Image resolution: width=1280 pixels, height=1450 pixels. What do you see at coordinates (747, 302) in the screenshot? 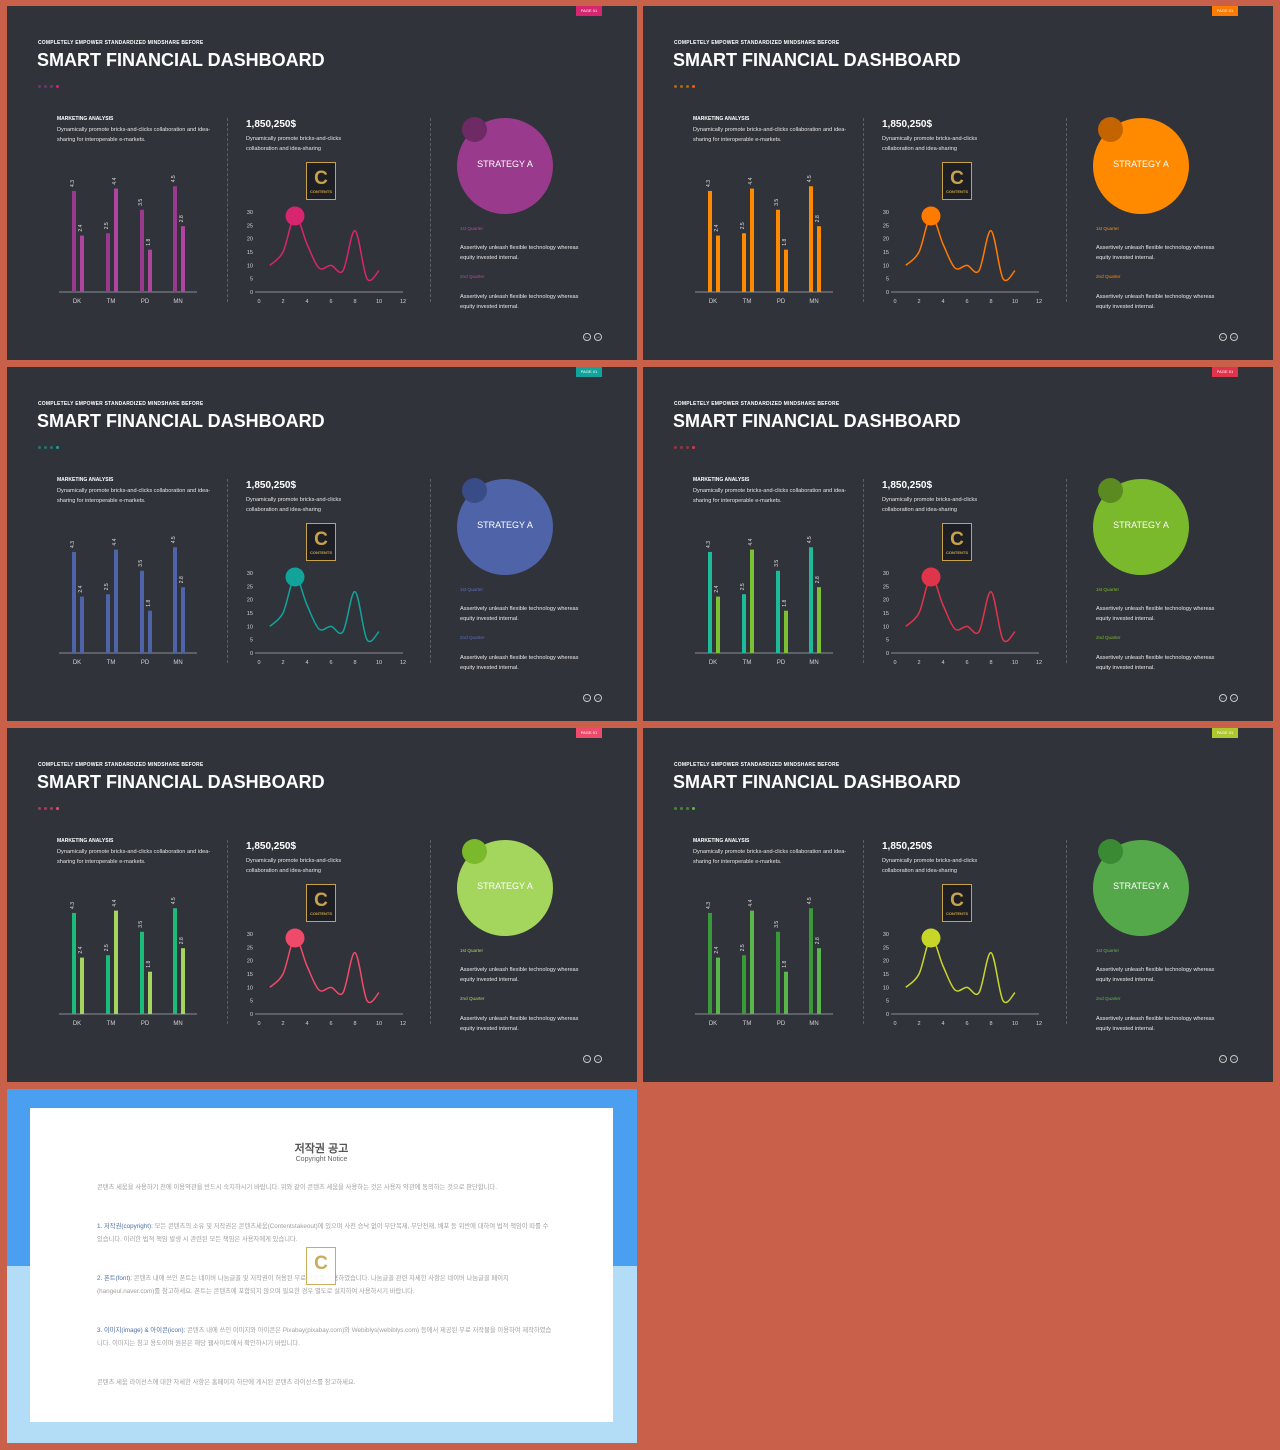
I see `bar-category-label: TM` at bounding box center [747, 302].